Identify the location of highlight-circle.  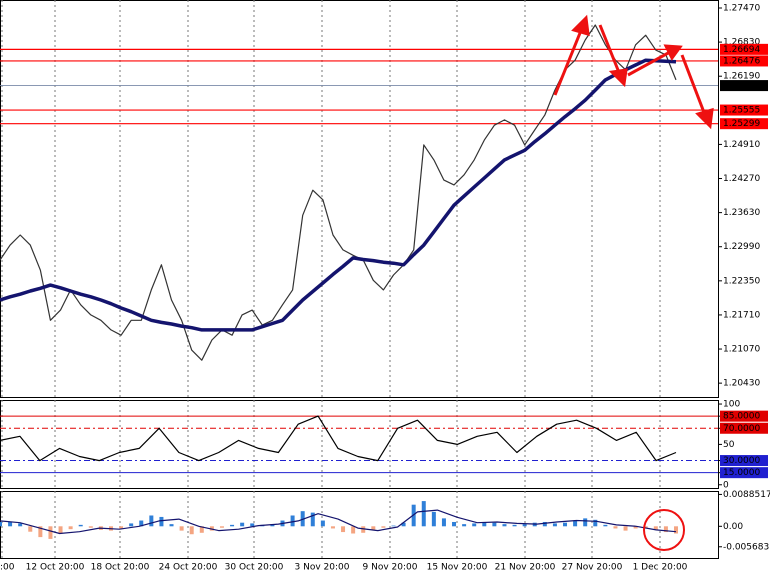
(664, 530).